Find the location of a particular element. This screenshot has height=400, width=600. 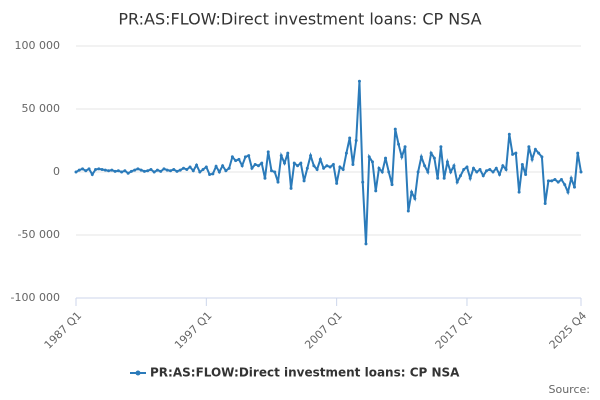

y-tick-label: -50 000 is located at coordinates (39, 234).